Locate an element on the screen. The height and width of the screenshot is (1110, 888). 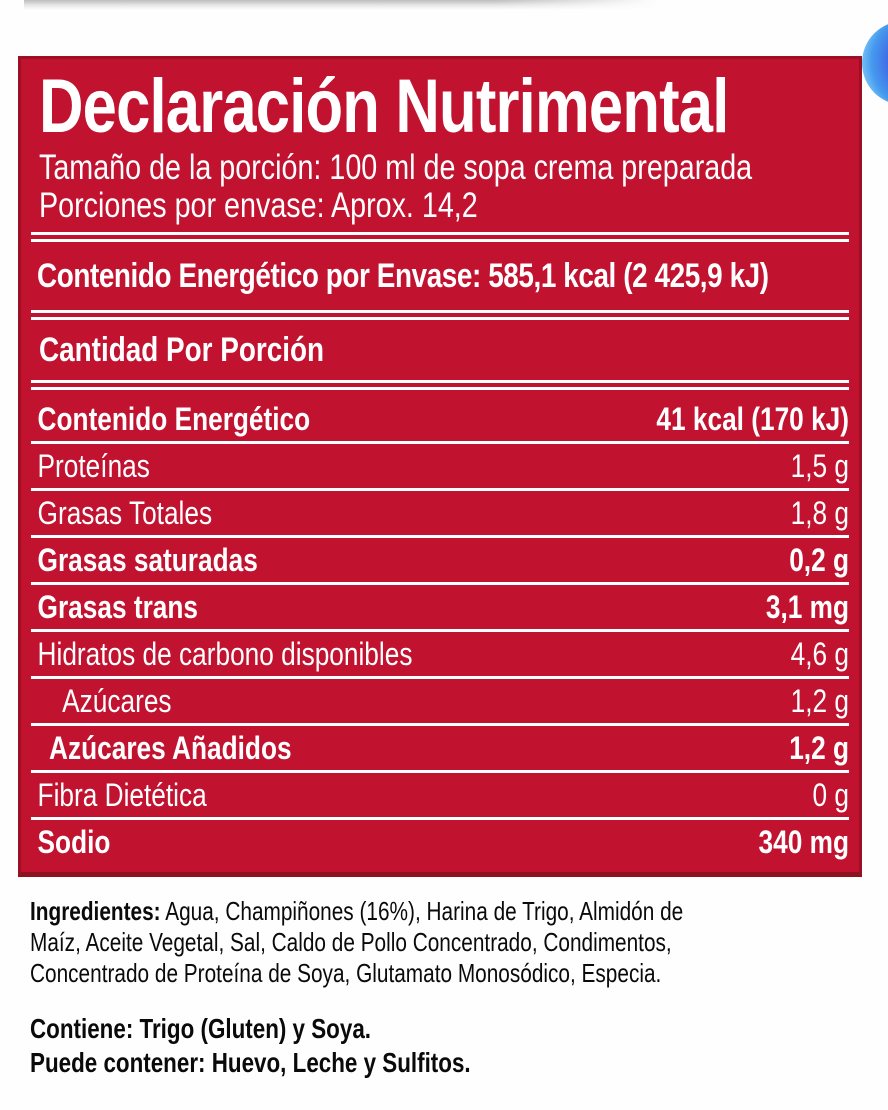
nutrition-row: Fibra Dietética 0 g is located at coordinates (440, 795).